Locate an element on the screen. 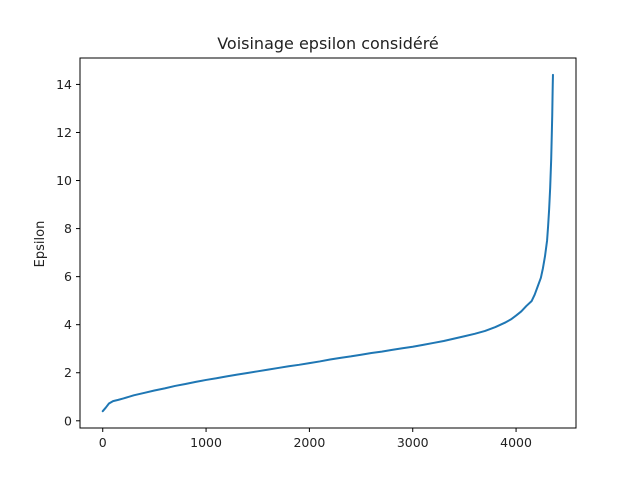 This screenshot has width=640, height=480. x-tick-label: 2000 is located at coordinates (309, 442).